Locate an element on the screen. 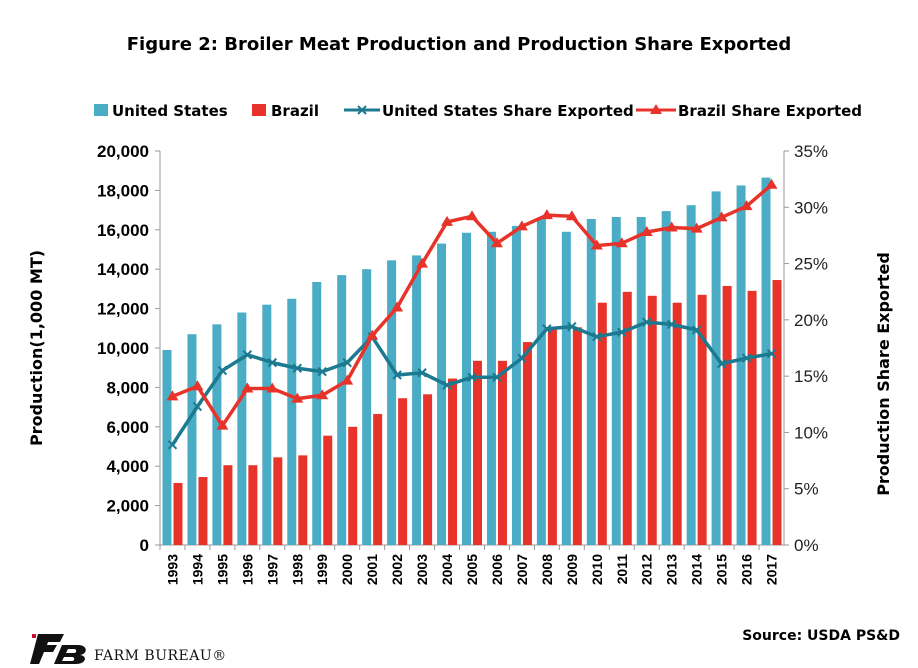 The height and width of the screenshot is (668, 918). x-tick-label: 2015 is located at coordinates (722, 569).